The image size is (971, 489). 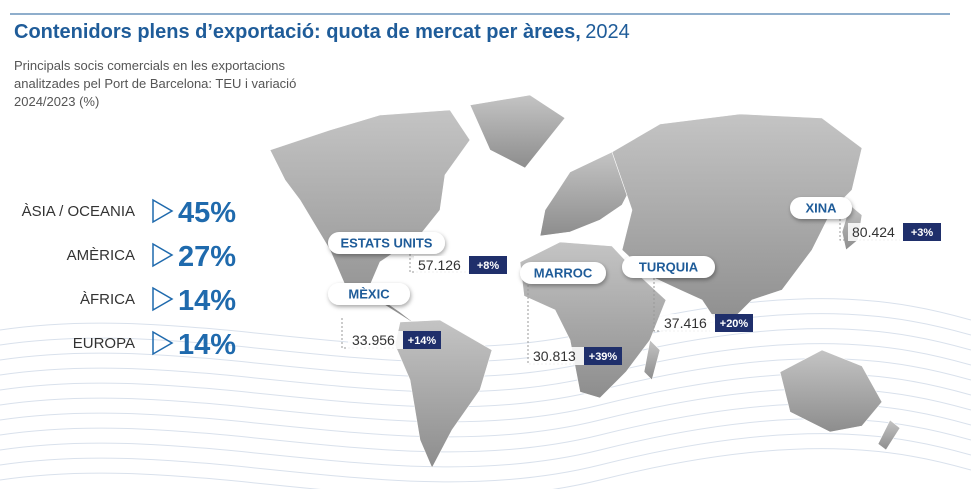 What do you see at coordinates (207, 213) in the screenshot?
I see `share-value: 45%` at bounding box center [207, 213].